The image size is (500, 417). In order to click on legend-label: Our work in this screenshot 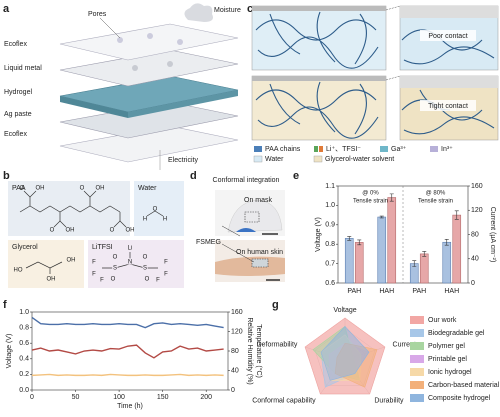, I will do `click(442, 320)`.